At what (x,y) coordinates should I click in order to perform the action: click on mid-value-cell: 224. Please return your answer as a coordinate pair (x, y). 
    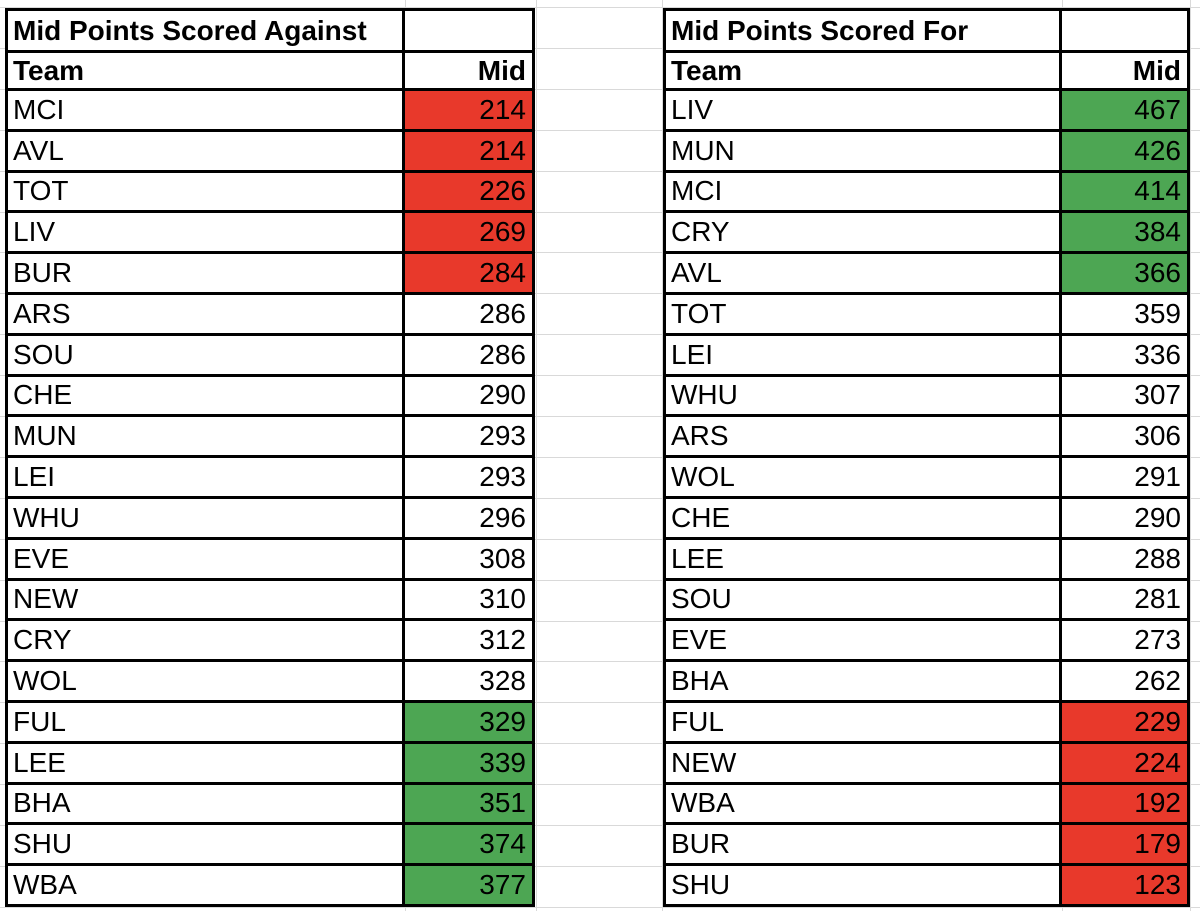
    Looking at the image, I should click on (1126, 764).